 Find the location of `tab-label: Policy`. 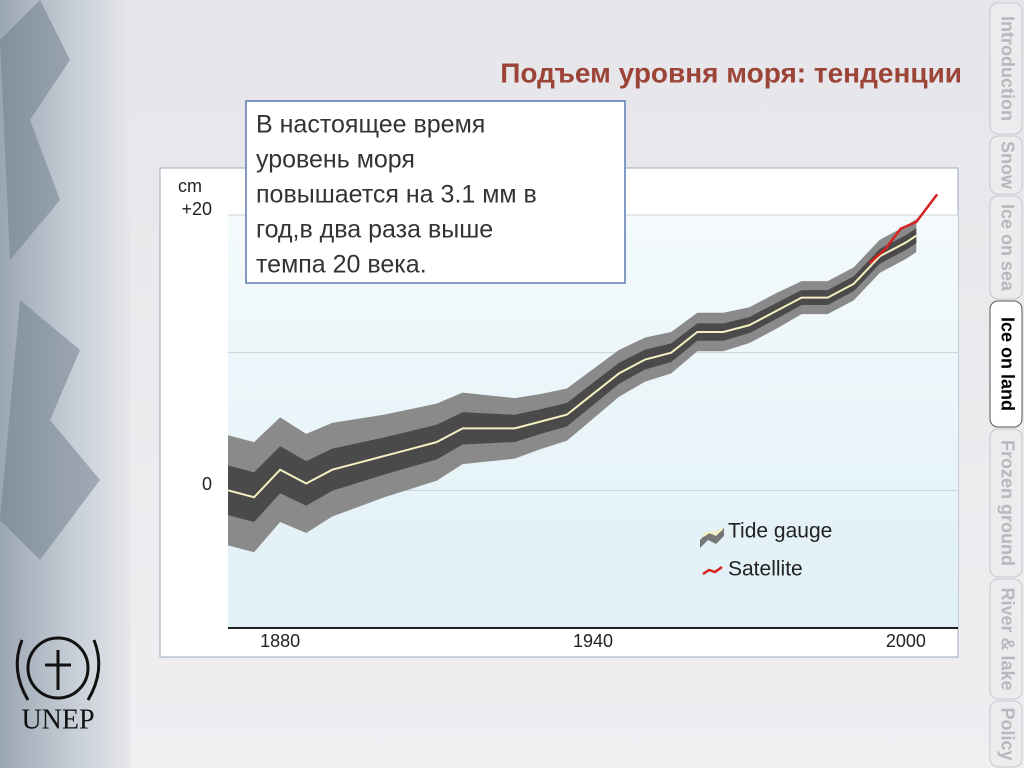

tab-label: Policy is located at coordinates (1007, 733).